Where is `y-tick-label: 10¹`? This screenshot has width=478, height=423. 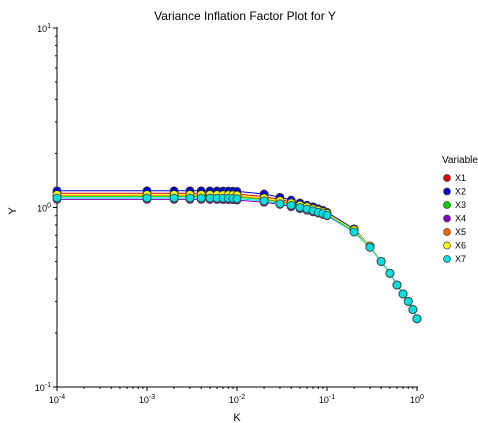 y-tick-label: 10¹ is located at coordinates (44, 28).